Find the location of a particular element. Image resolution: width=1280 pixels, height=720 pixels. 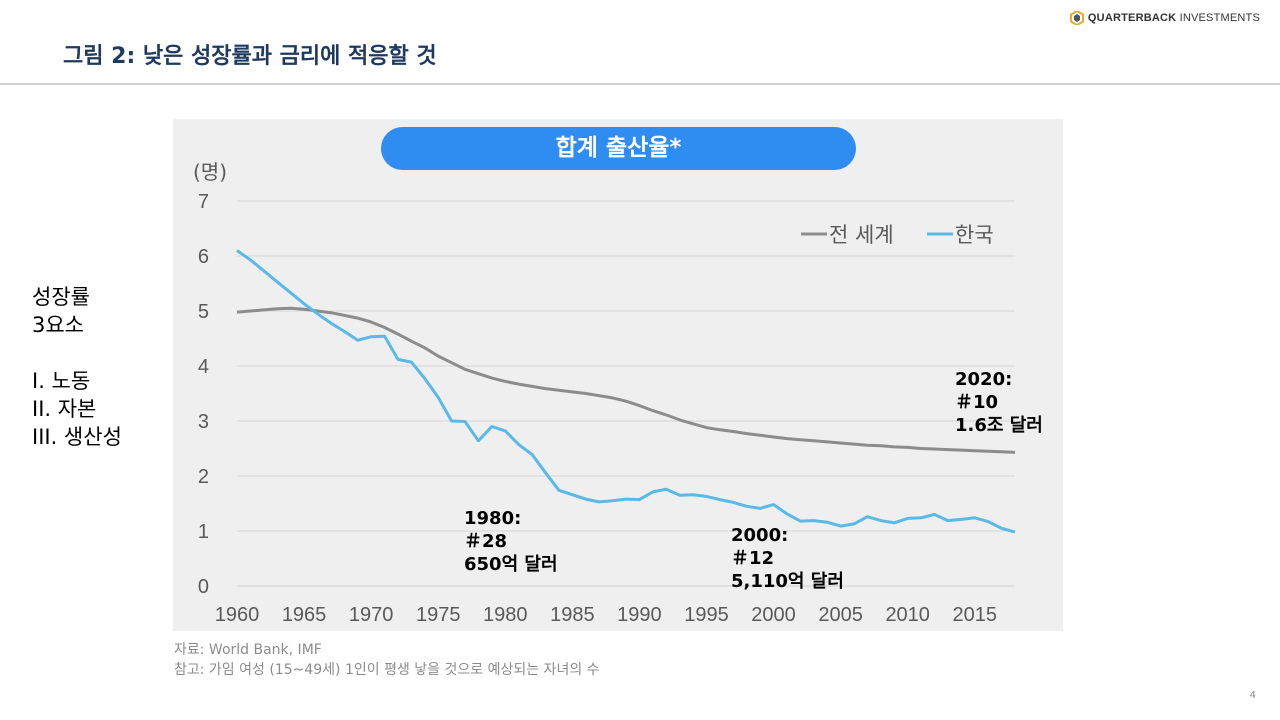

y-tick-label: 2 is located at coordinates (203, 477).